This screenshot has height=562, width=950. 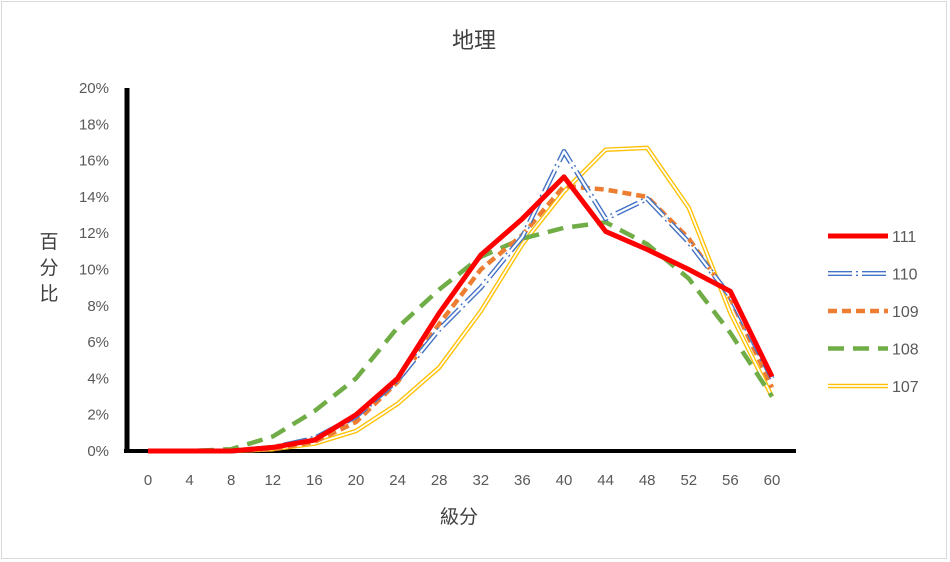 I want to click on x-tick-label: 40, so click(x=564, y=480).